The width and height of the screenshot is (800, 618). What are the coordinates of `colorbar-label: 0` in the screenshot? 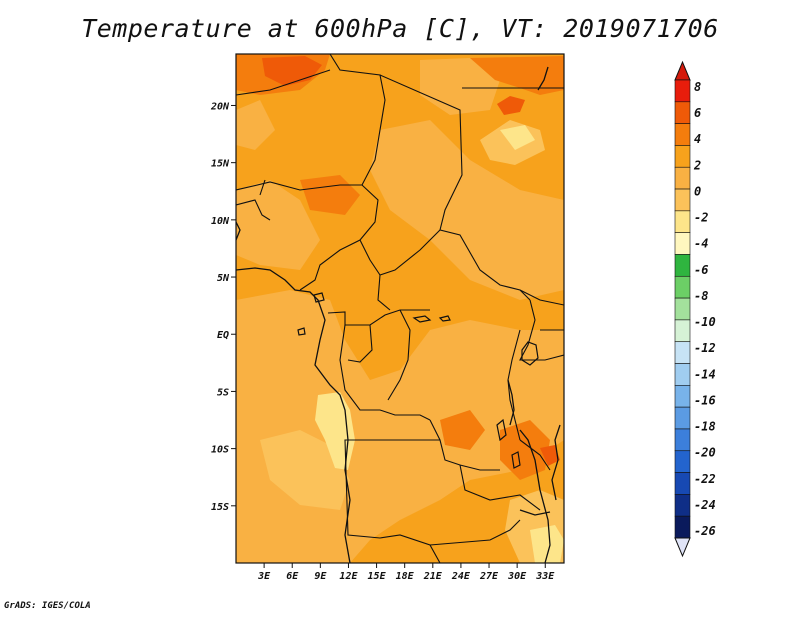 It's located at (697, 191).